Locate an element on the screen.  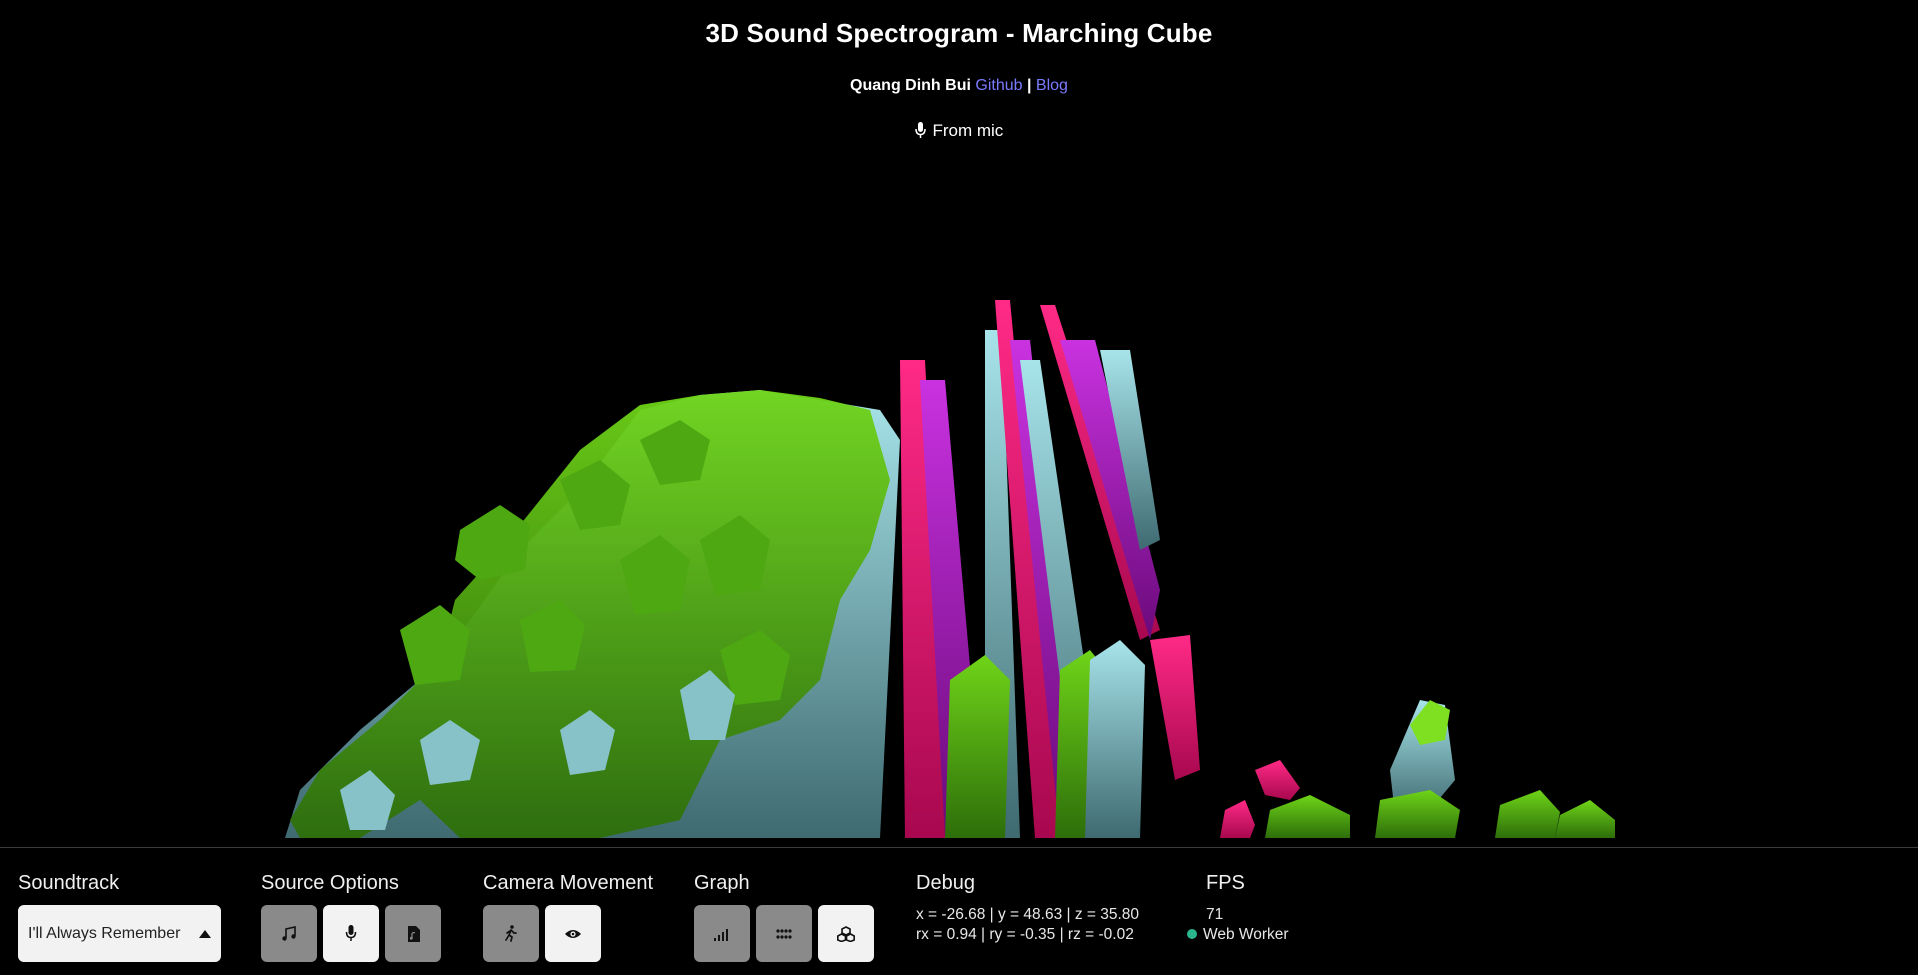
graph-bars-button is located at coordinates (722, 933).